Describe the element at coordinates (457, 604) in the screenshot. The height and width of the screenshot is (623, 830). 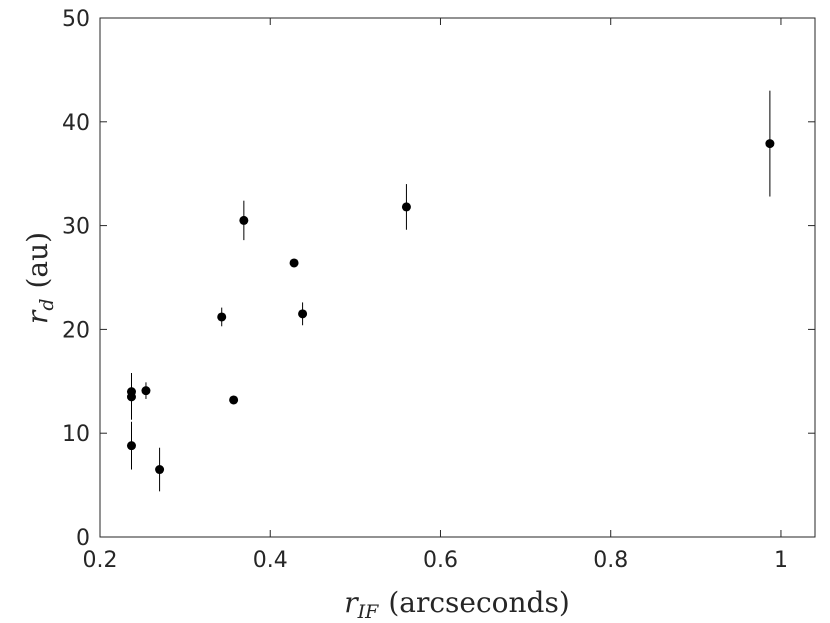
I see `x-axis-label: rIF (arcseconds)` at that location.